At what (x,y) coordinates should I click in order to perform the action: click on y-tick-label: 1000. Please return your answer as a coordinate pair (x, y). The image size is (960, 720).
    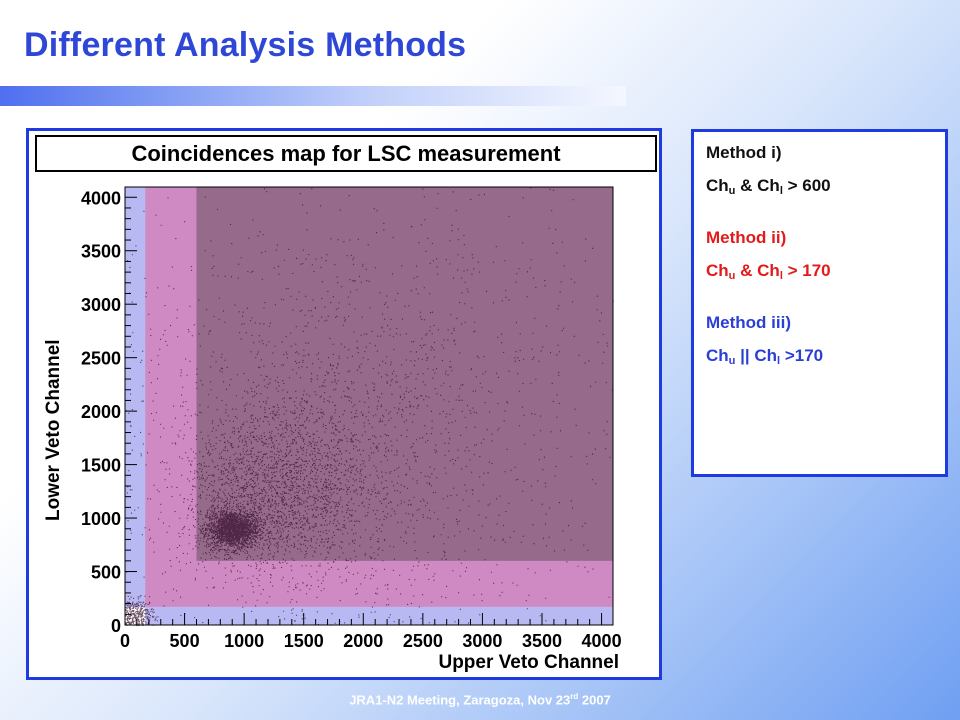
    Looking at the image, I should click on (101, 519).